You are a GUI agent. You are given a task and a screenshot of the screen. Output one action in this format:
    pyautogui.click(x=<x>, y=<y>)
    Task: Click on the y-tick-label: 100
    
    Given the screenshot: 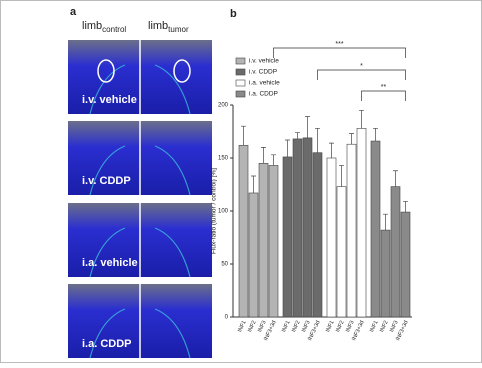 What is the action you would take?
    pyautogui.click(x=223, y=212)
    